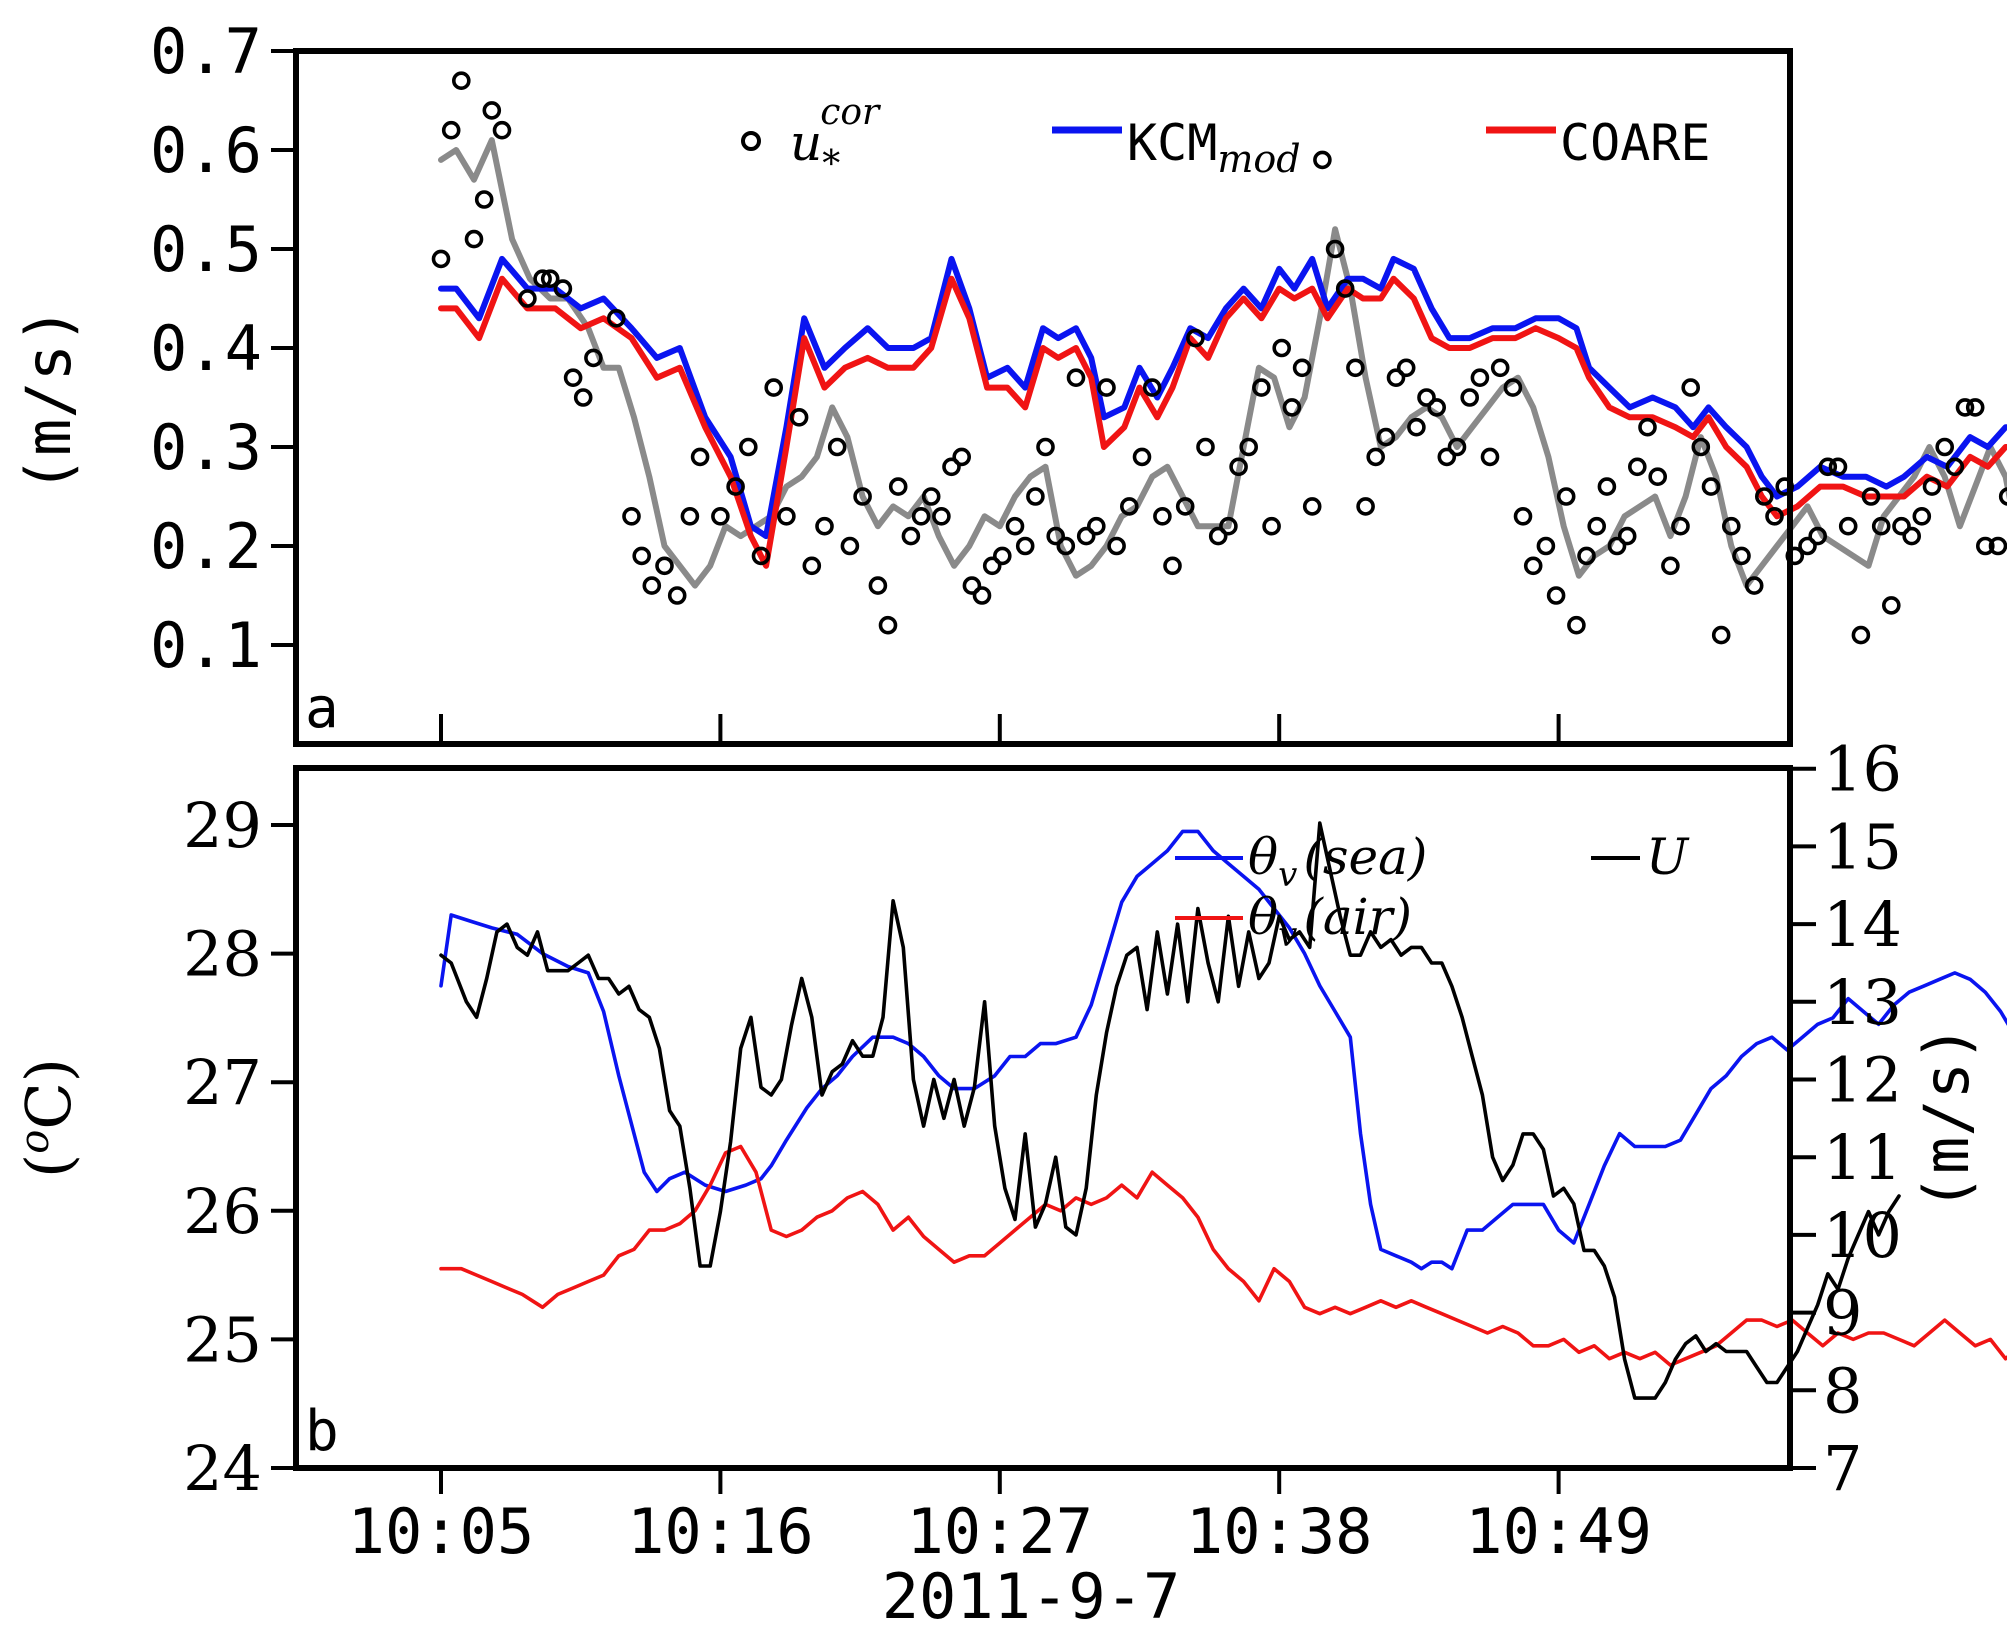  I want to click on xtick-label: 10:27, so click(999, 1531).